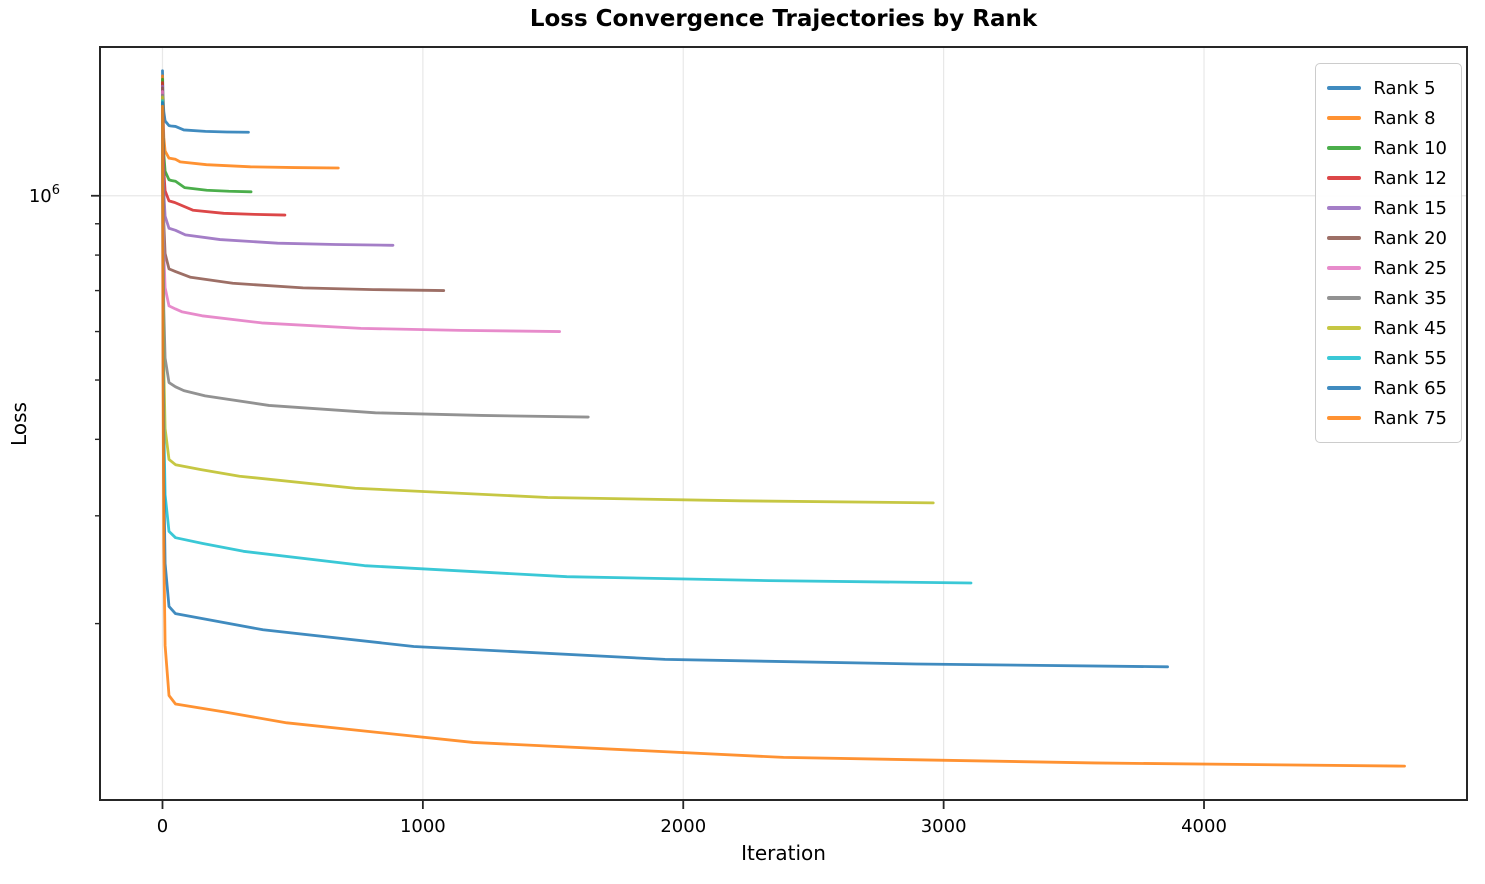 This screenshot has width=1485, height=884. I want to click on legend-label: Rank 45, so click(1410, 328).